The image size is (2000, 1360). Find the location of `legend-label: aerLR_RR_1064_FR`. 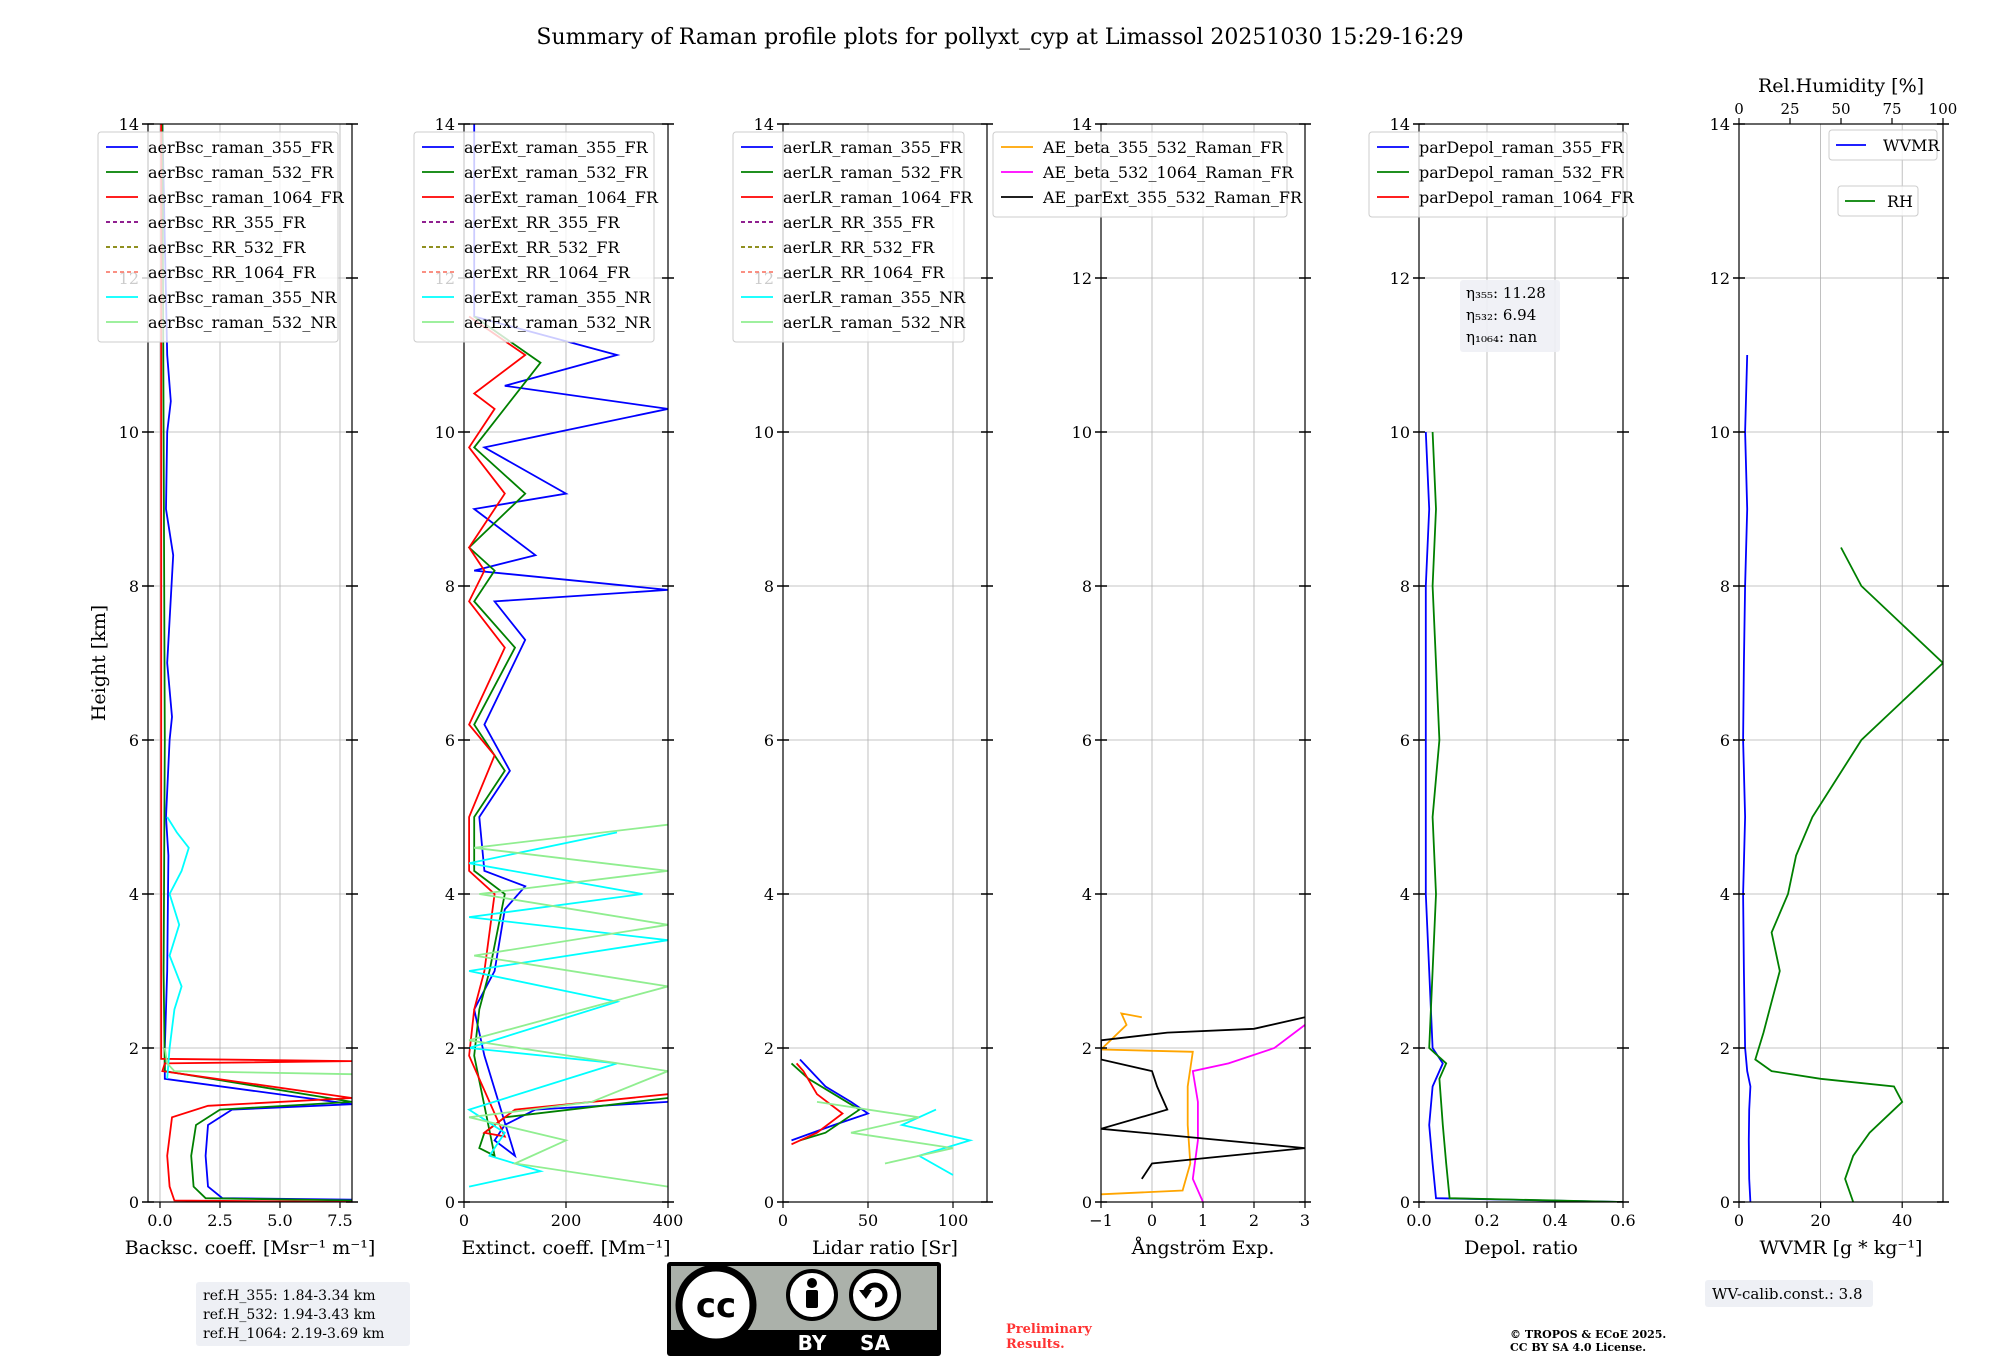

legend-label: aerLR_RR_1064_FR is located at coordinates (864, 272).